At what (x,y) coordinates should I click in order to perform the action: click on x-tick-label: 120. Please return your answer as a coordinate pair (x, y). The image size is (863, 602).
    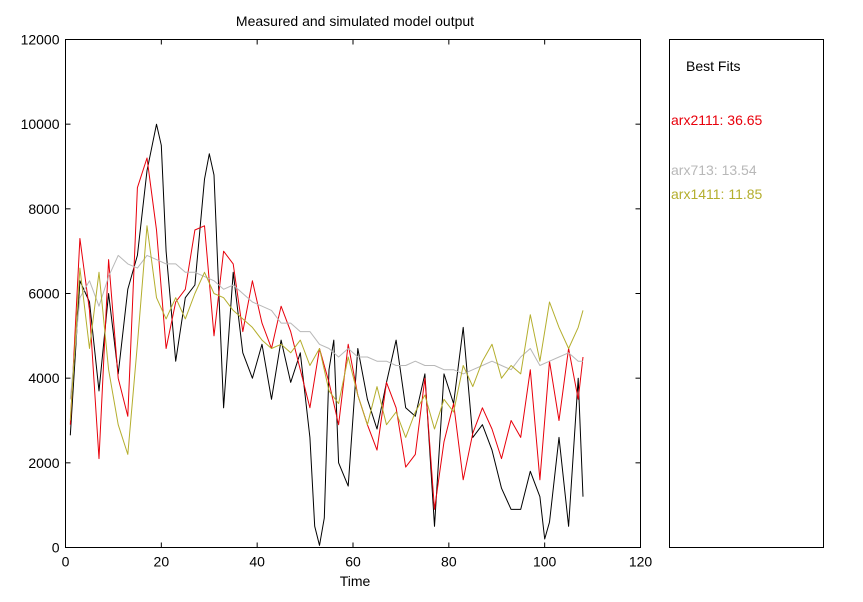
    Looking at the image, I should click on (641, 562).